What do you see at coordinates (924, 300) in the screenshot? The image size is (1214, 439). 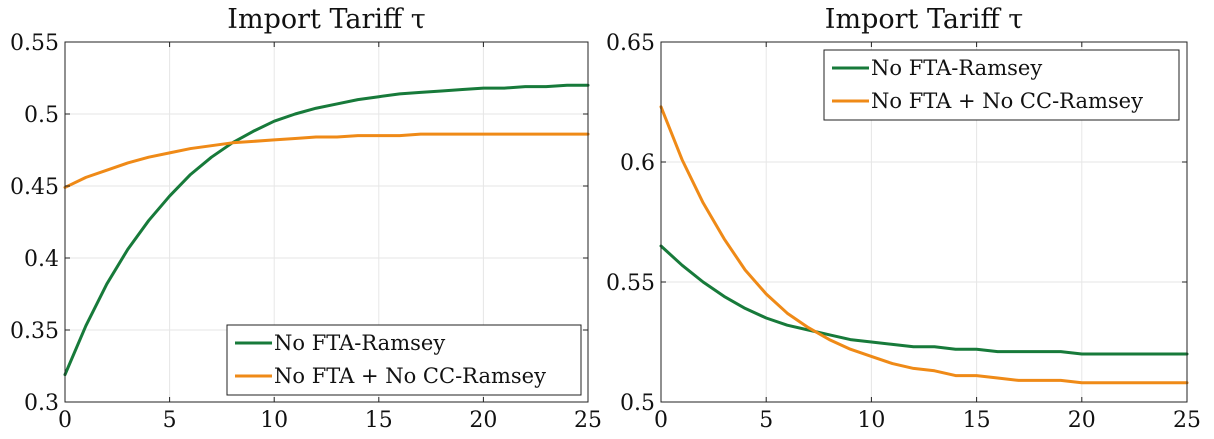 I see `series-line-no-fta-ramsey` at bounding box center [924, 300].